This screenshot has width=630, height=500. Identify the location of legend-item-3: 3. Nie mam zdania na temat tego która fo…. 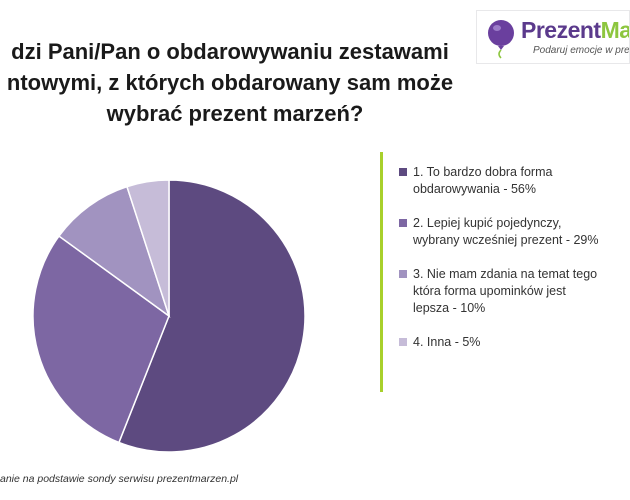
(513, 291).